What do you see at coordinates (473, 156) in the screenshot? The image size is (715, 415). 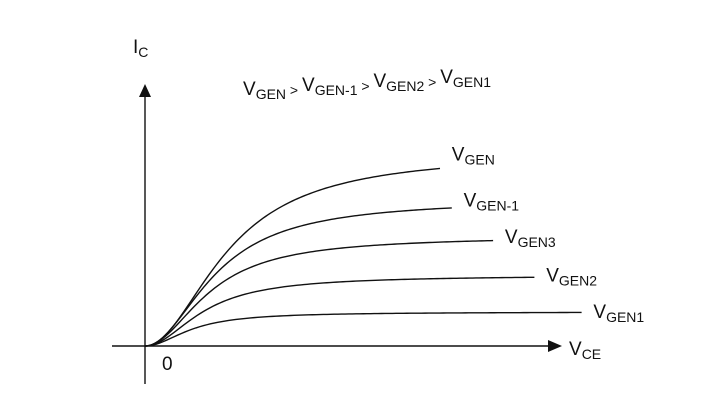 I see `curve-label-1: VGEN` at bounding box center [473, 156].